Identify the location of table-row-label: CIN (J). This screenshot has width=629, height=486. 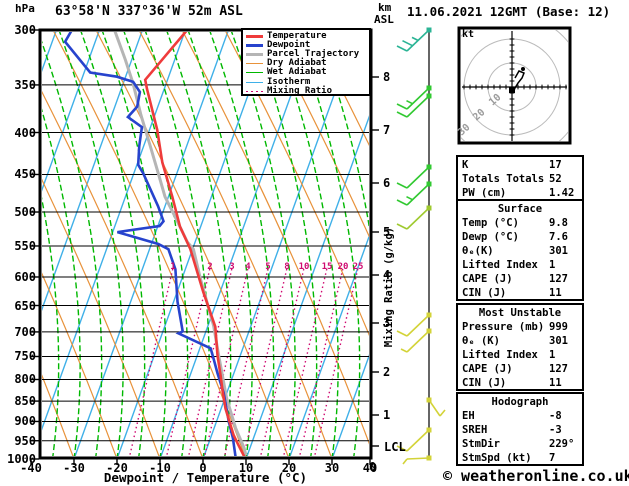
(484, 293).